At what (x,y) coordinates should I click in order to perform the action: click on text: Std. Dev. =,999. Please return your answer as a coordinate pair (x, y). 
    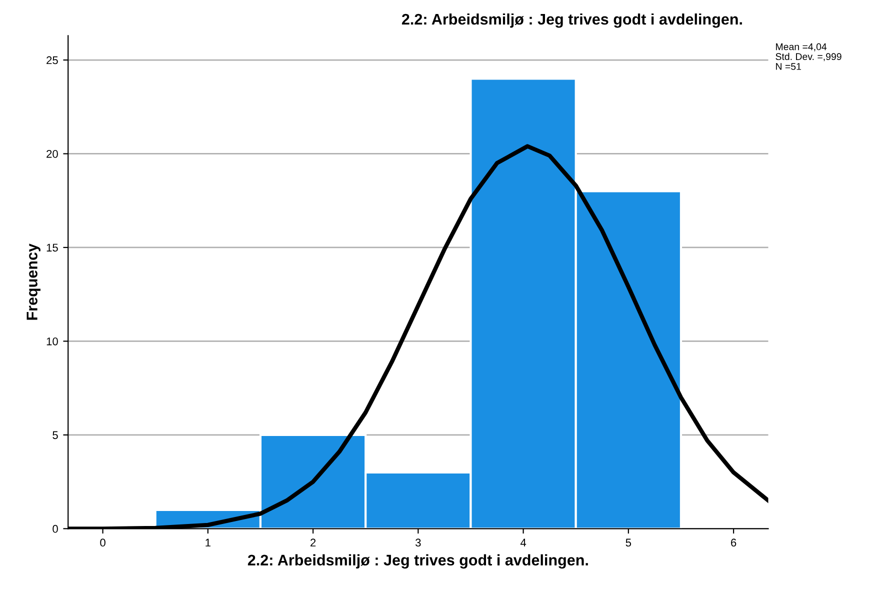
    Looking at the image, I should click on (809, 57).